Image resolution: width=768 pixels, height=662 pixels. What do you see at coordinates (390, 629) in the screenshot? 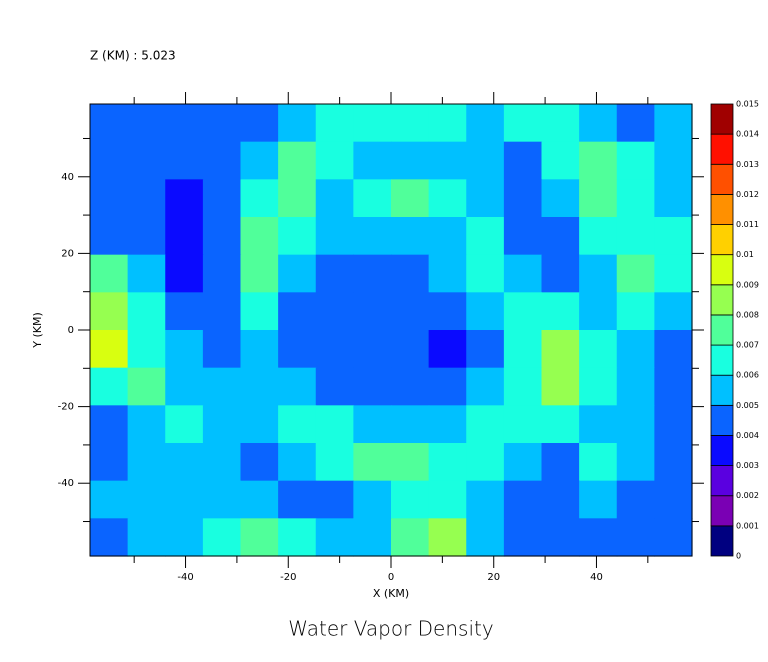
I see `chart-title: Water Vapor Density` at bounding box center [390, 629].